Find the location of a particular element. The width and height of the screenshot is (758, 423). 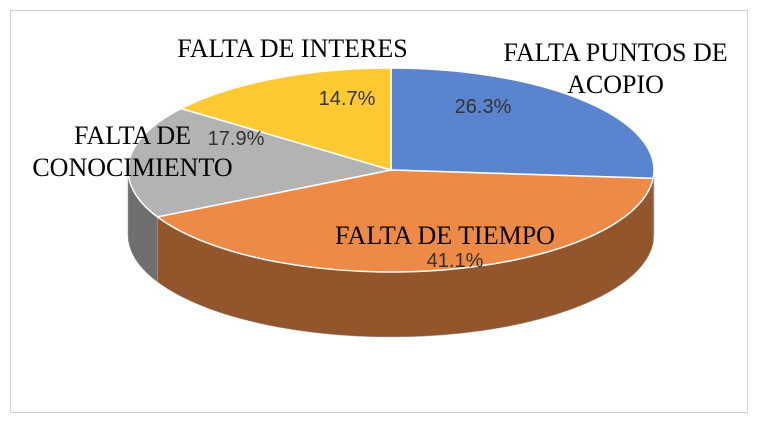

value-label: 26.3% is located at coordinates (483, 107).